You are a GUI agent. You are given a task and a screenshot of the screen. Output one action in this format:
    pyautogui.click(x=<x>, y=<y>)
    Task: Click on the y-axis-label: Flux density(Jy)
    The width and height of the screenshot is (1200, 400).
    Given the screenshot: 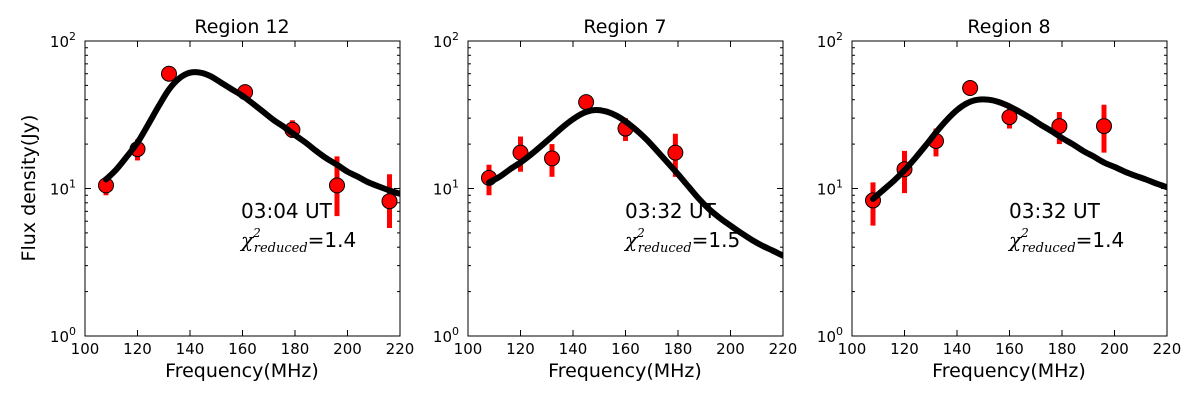 What is the action you would take?
    pyautogui.click(x=29, y=188)
    